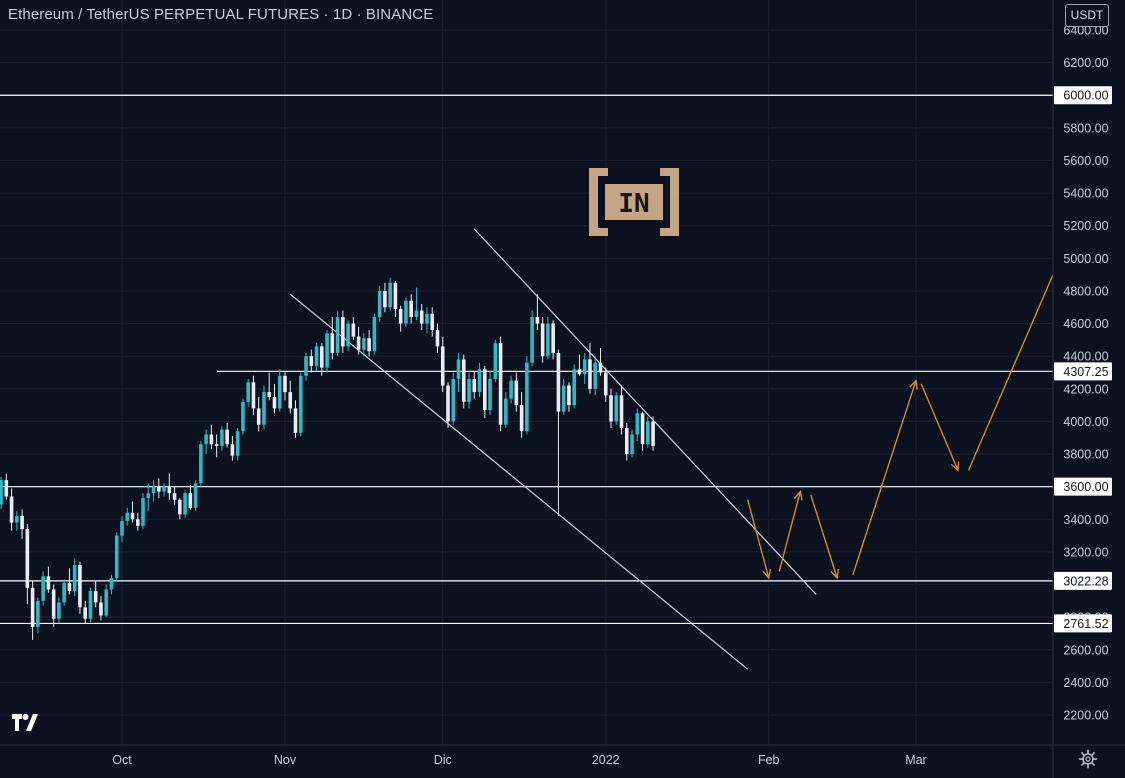 This screenshot has width=1125, height=778. Describe the element at coordinates (606, 760) in the screenshot. I see `x-tick-label: 2022` at that location.